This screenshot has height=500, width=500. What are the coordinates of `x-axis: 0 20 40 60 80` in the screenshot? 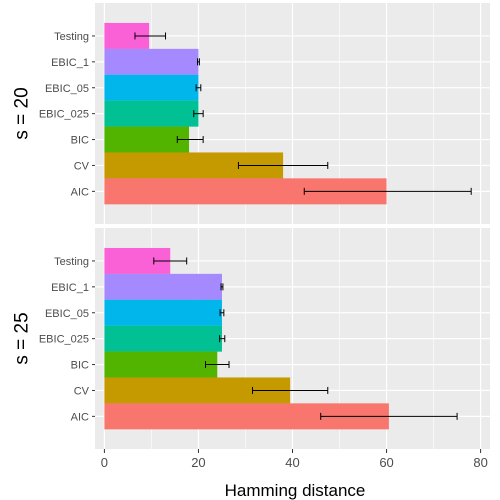 It's located at (294, 459).